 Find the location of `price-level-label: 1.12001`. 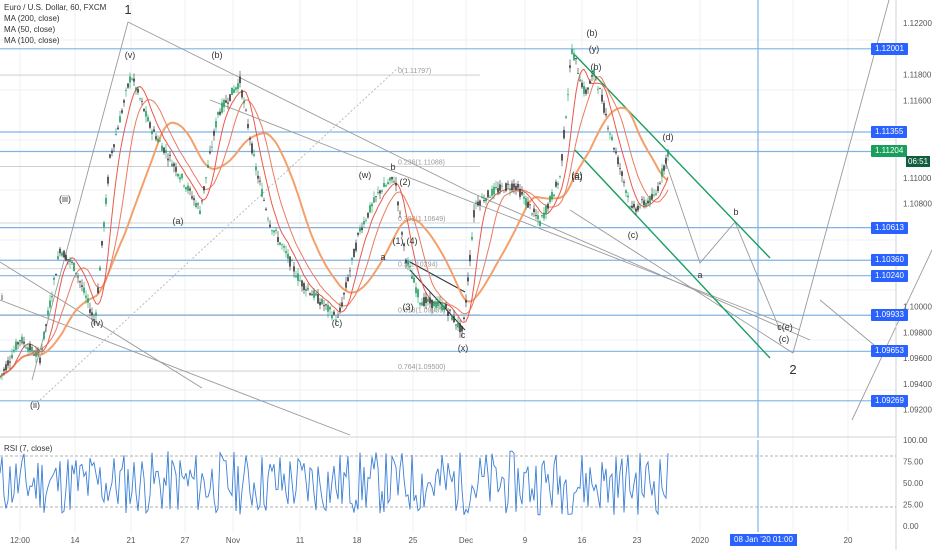

price-level-label: 1.12001 is located at coordinates (889, 48).